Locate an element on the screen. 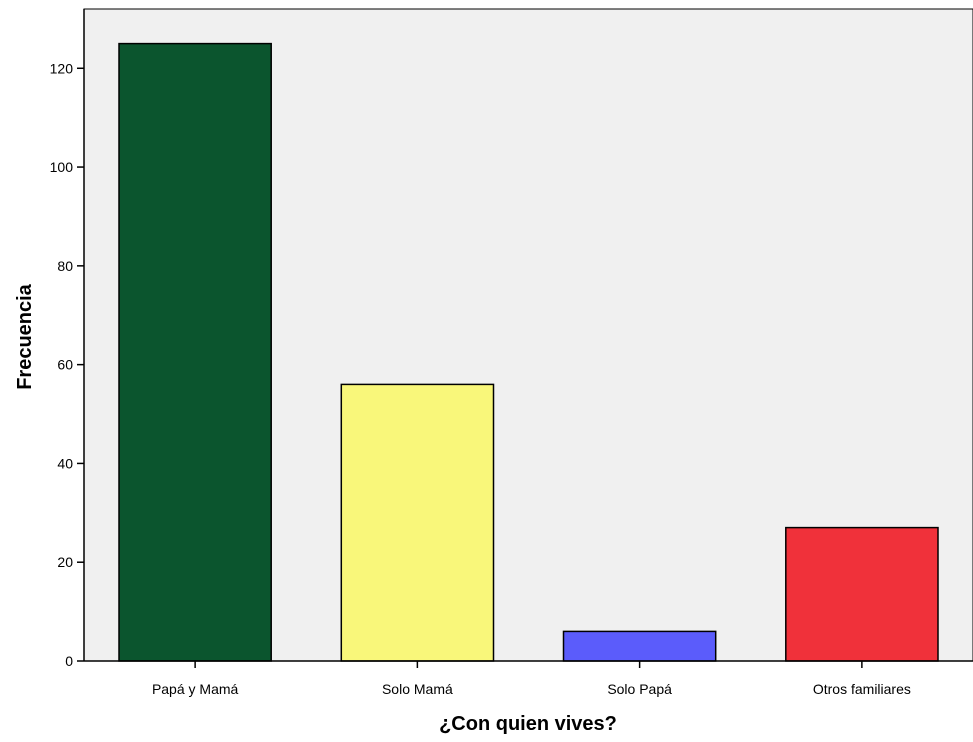  y-tick-label: 120 is located at coordinates (62, 68).